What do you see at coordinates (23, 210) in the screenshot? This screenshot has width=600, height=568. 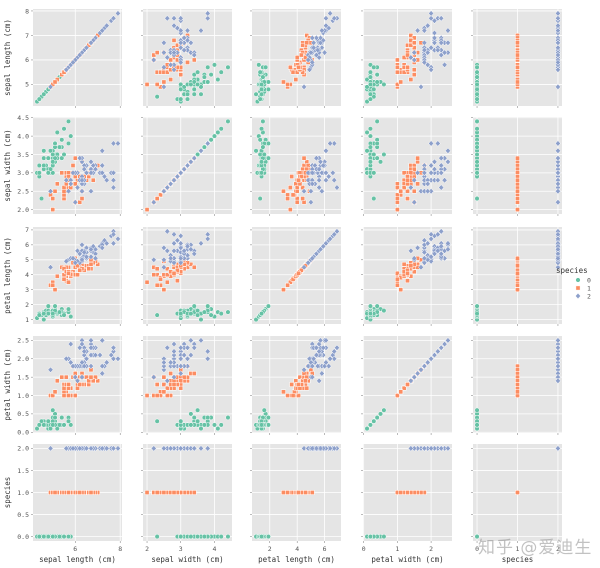 I see `y-tick-label: 2.0` at bounding box center [23, 210].